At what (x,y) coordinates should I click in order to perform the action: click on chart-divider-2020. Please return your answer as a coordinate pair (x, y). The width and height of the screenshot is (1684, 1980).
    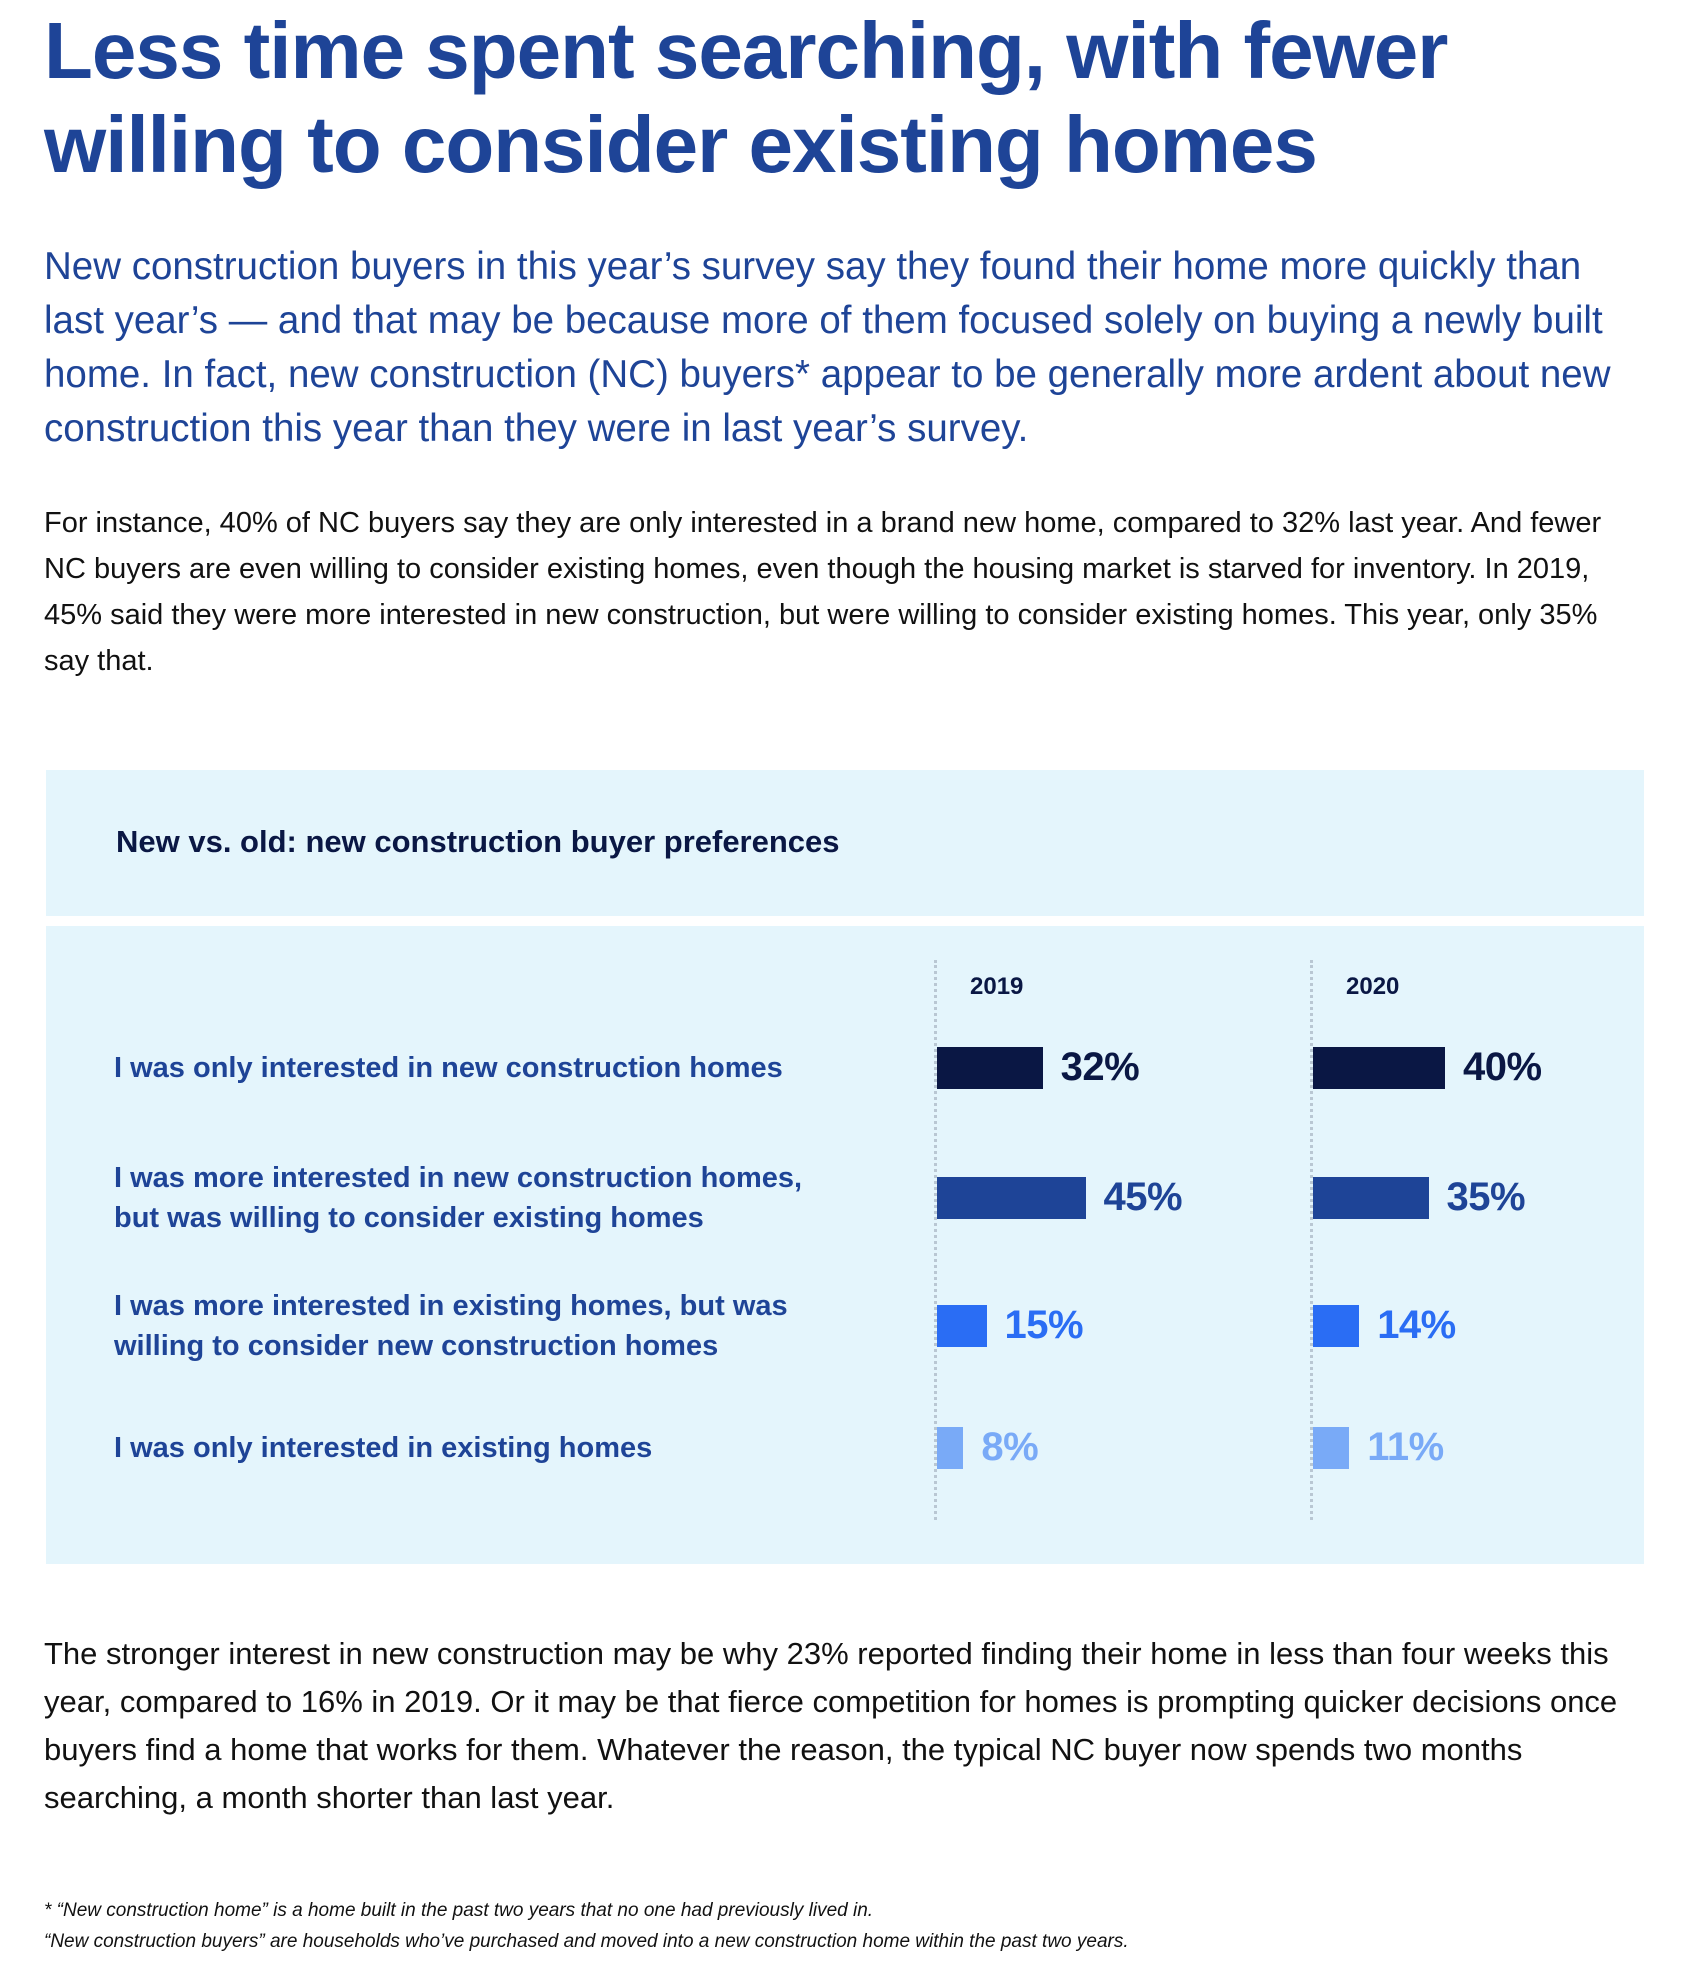
    Looking at the image, I should click on (1311, 1240).